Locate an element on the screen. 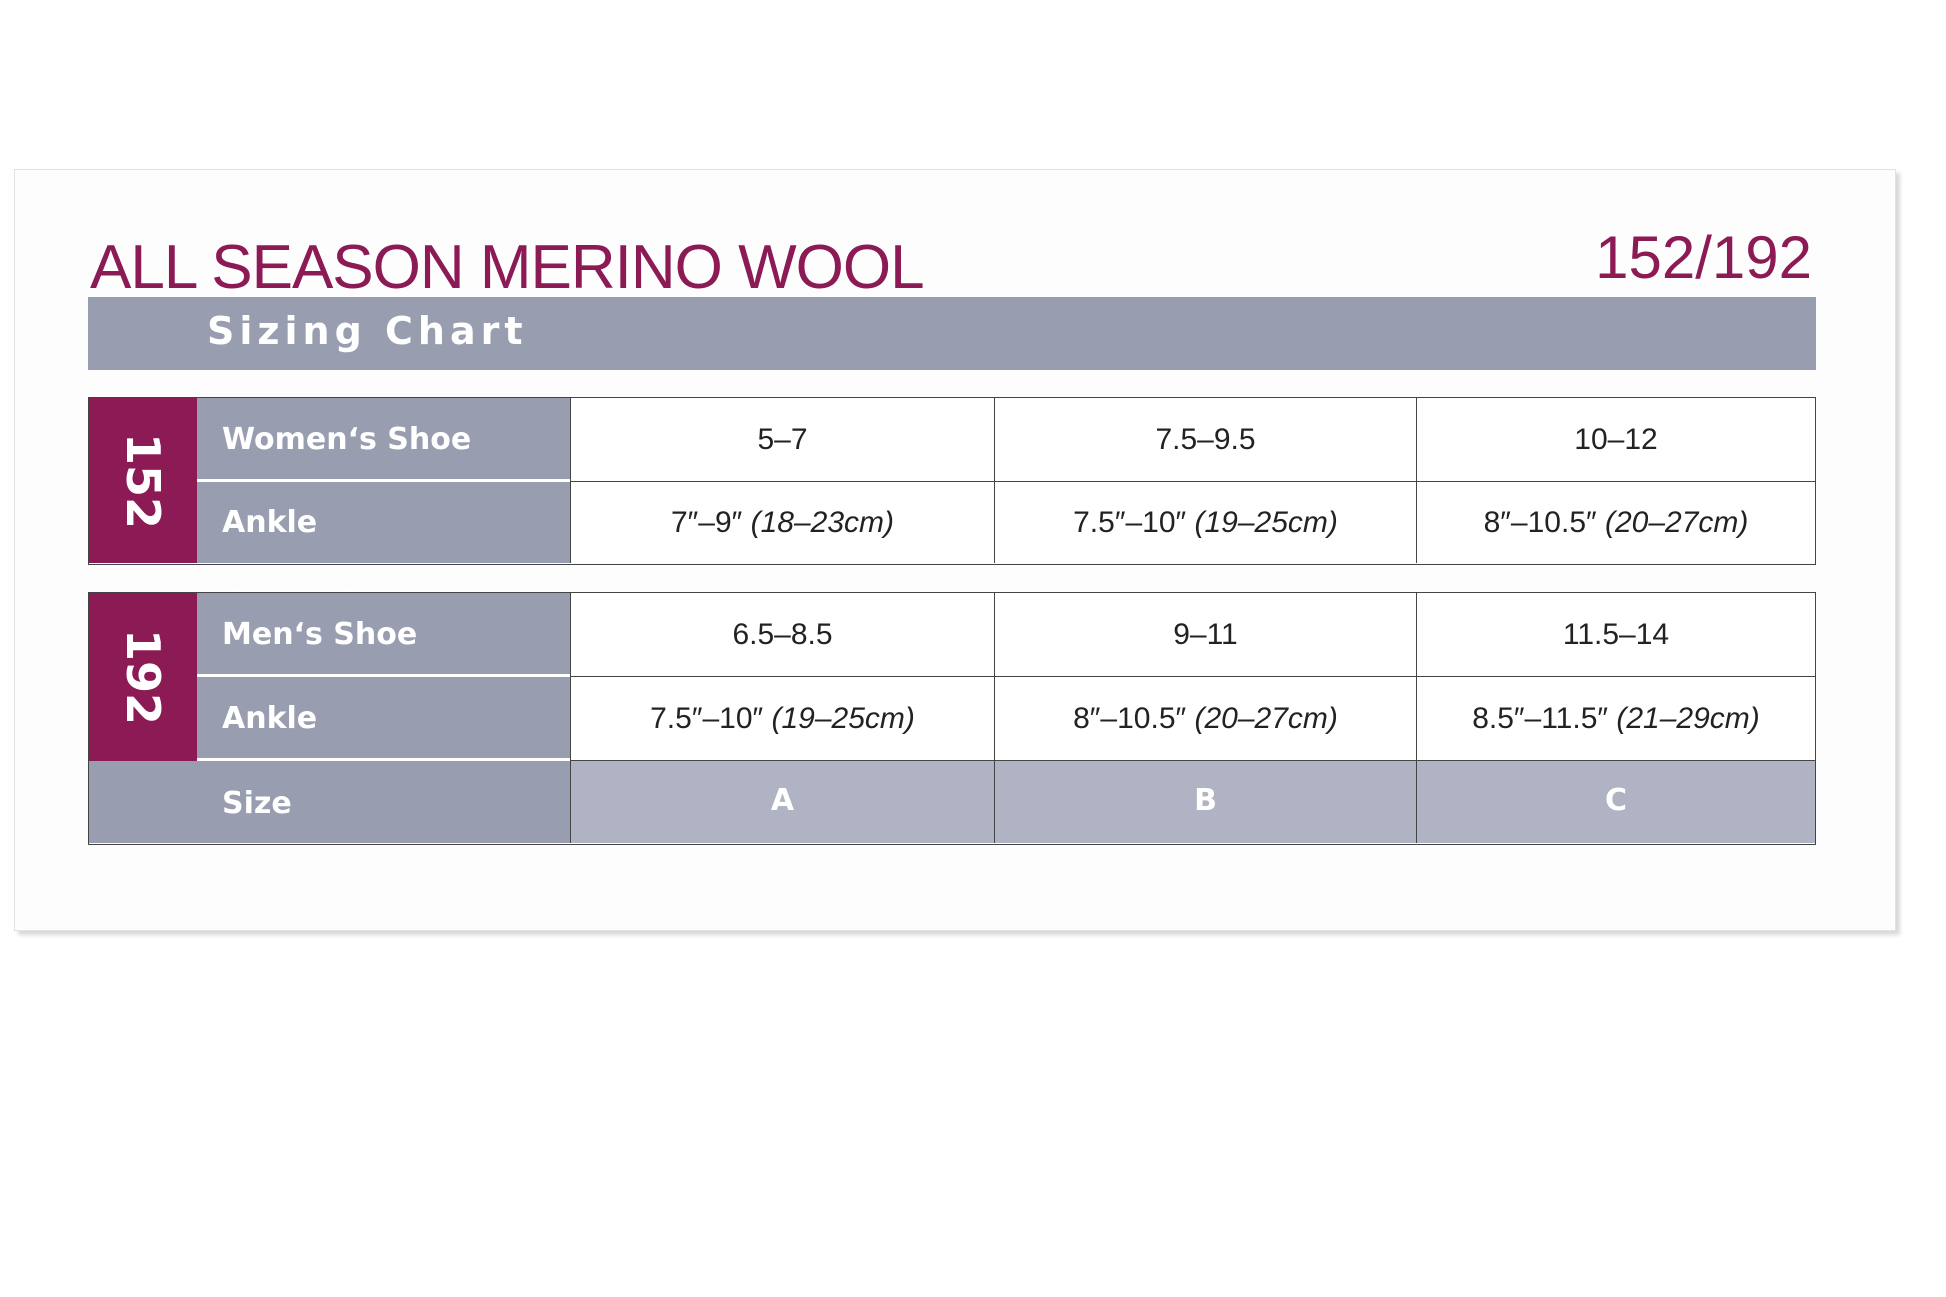 Image resolution: width=1946 pixels, height=1297 pixels. row-label: Women‘s Shoe is located at coordinates (383, 440).